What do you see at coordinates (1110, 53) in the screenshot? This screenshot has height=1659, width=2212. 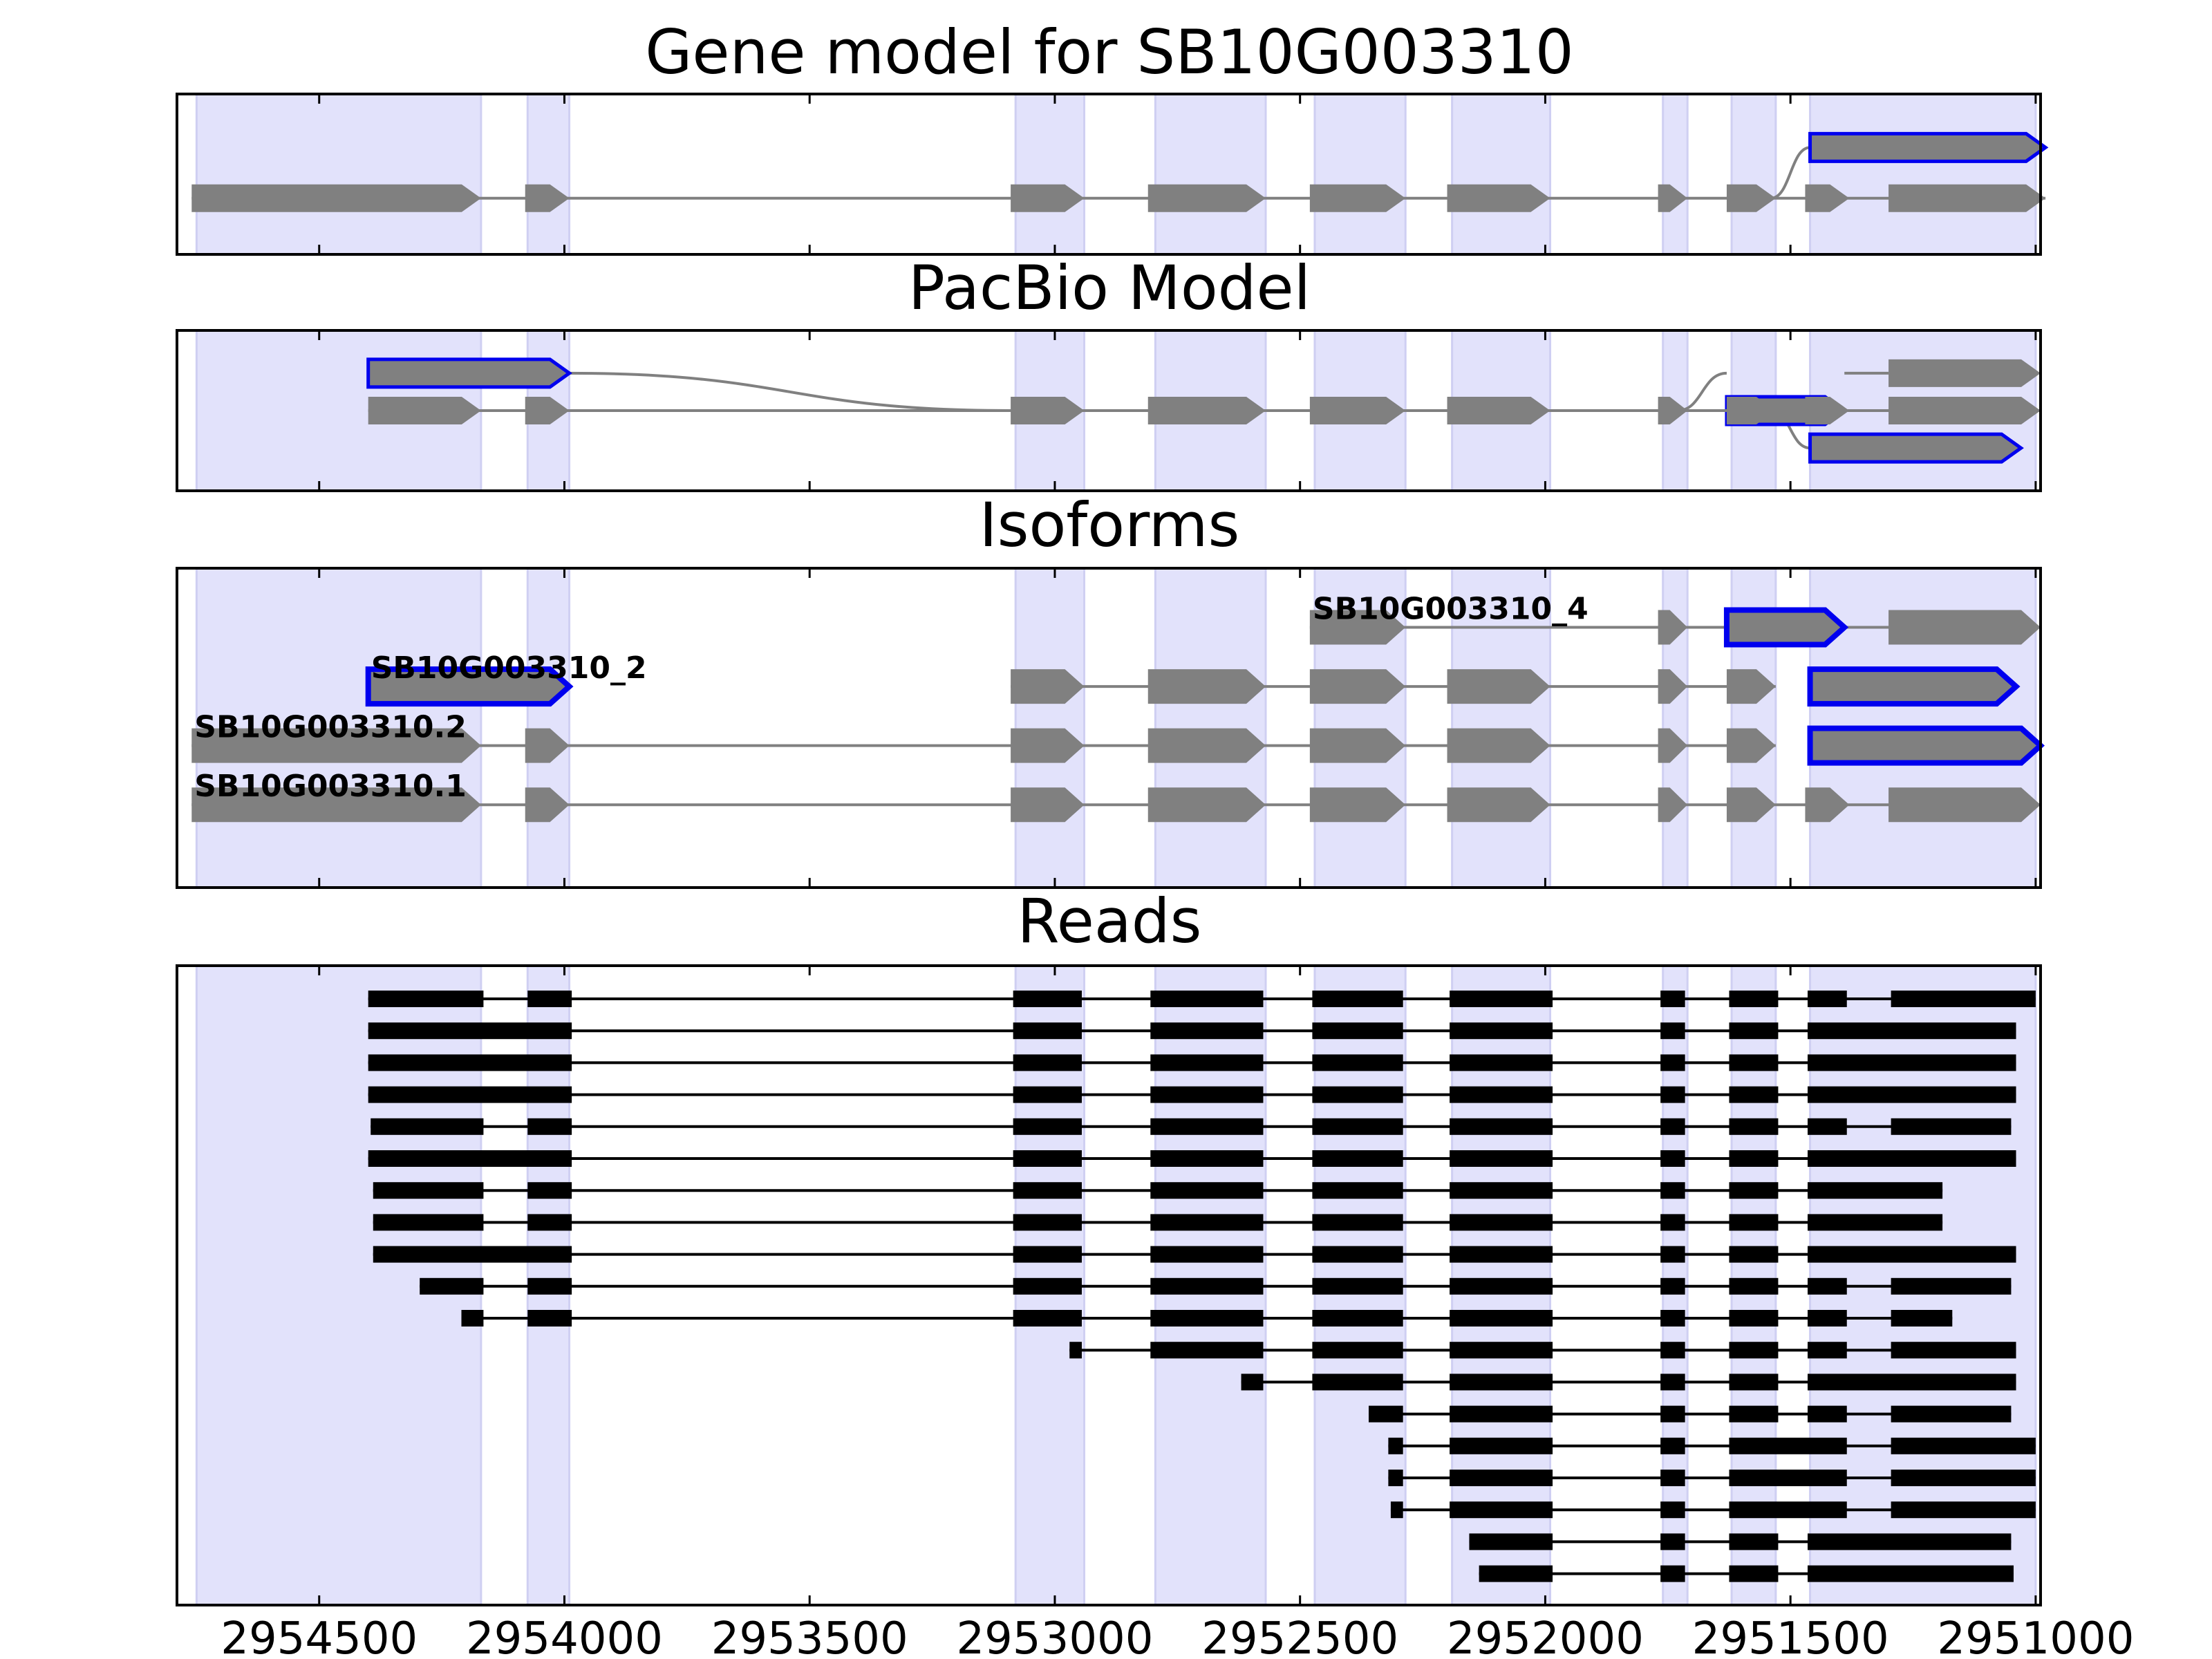 I see `panel-title-gene-model: Gene model for SB10G003310` at bounding box center [1110, 53].